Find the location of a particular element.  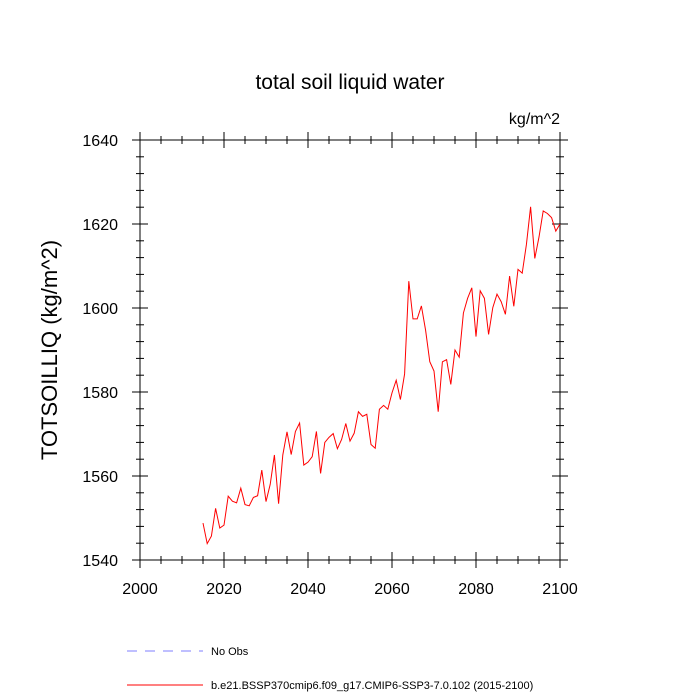

legend-label-no-obs: No Obs is located at coordinates (230, 652).